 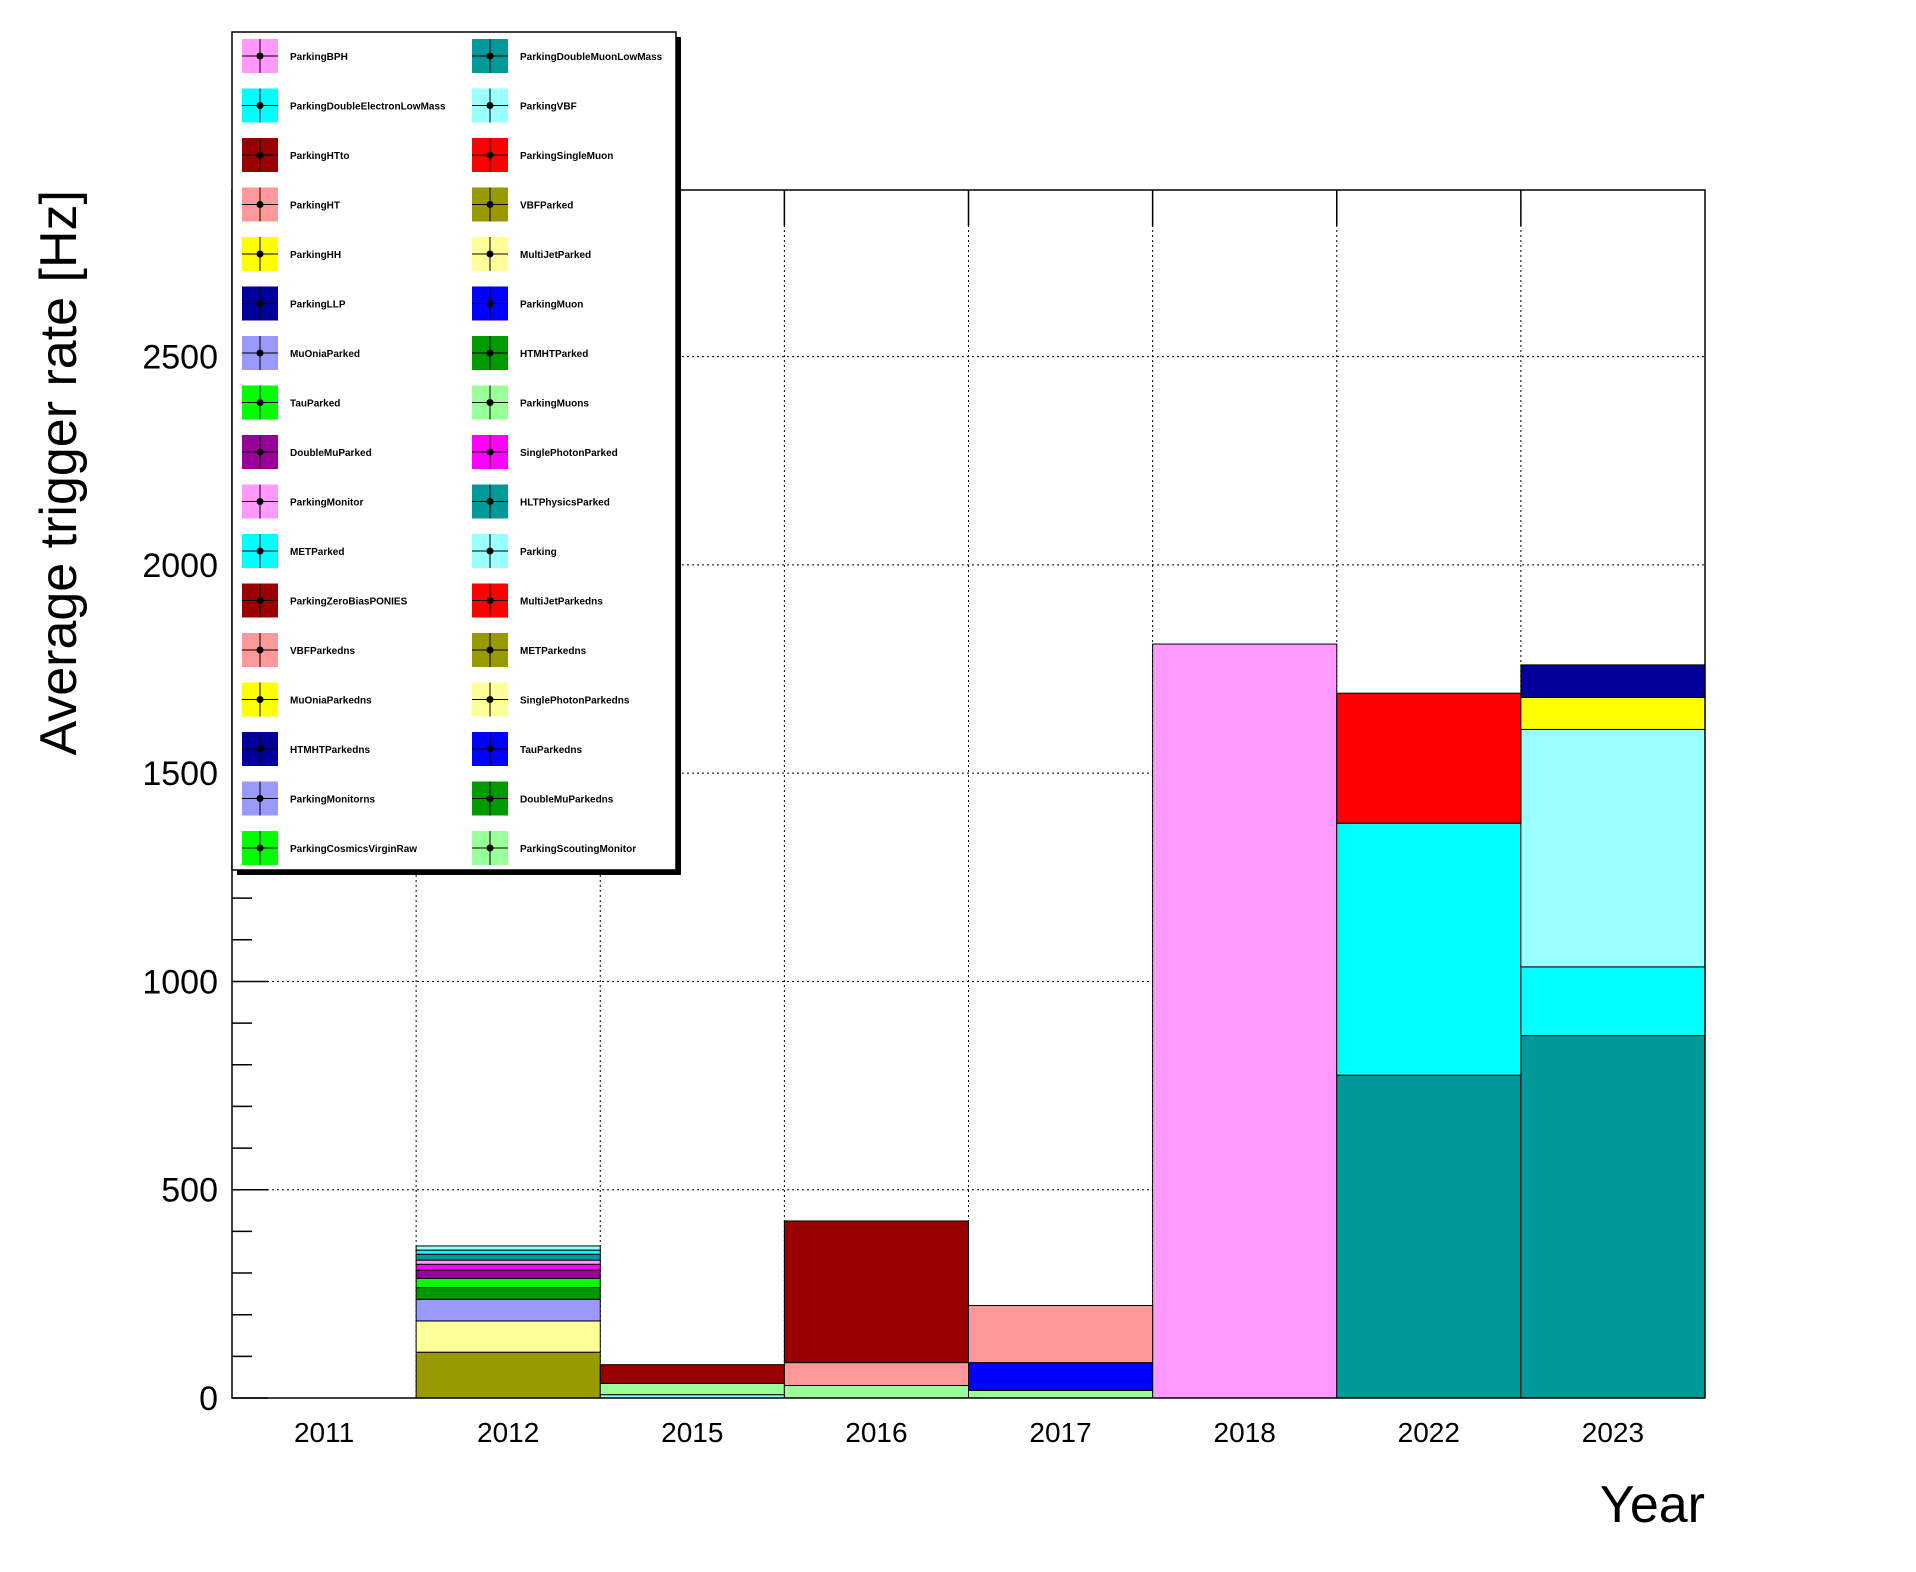 I want to click on legend-label: DoubleMuParkedns, so click(x=567, y=800).